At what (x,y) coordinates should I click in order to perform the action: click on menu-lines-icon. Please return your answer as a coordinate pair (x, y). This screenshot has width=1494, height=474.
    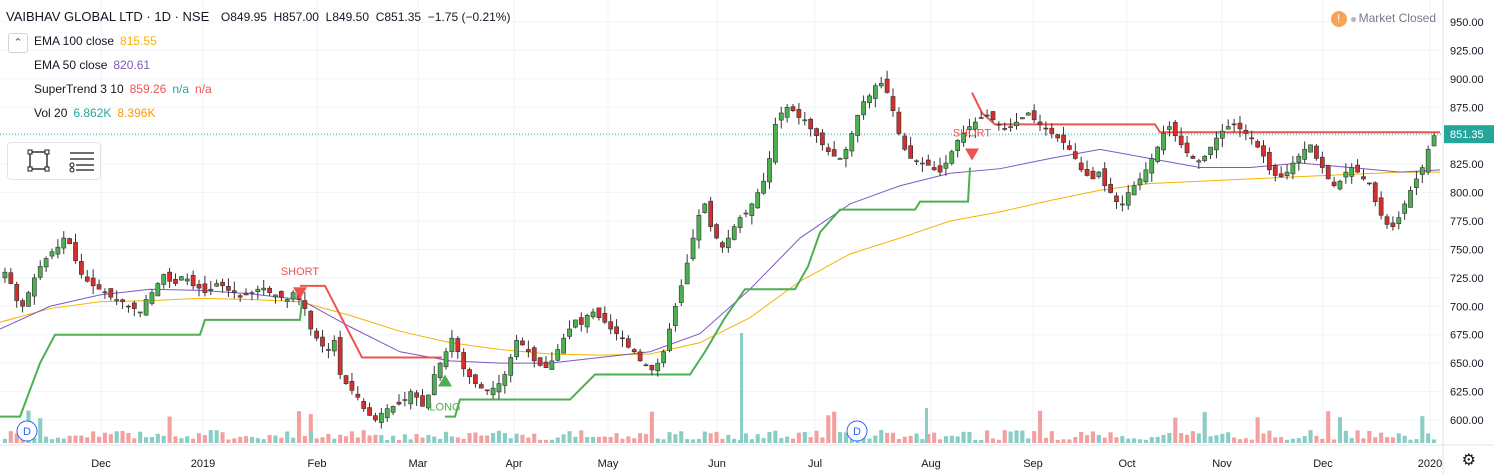
    Looking at the image, I should click on (81, 161).